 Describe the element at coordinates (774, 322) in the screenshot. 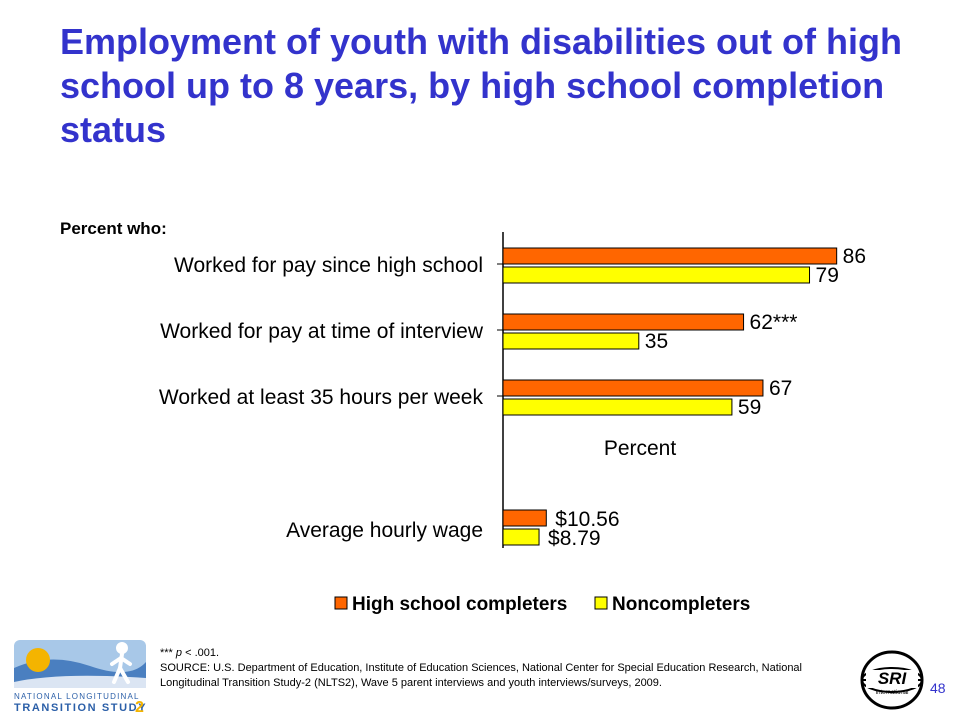

I see `data-label: 62***` at that location.